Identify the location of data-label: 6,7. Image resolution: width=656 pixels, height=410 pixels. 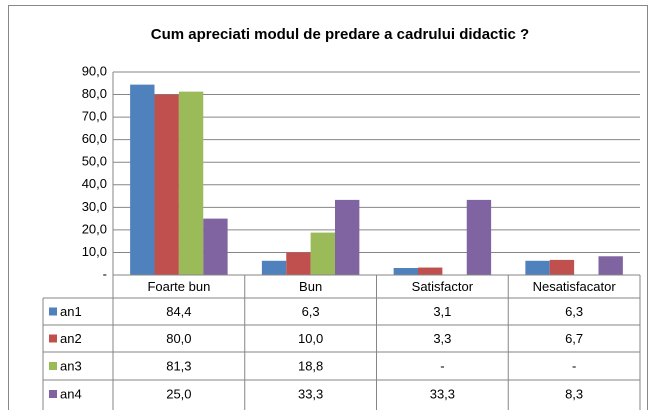
(574, 338).